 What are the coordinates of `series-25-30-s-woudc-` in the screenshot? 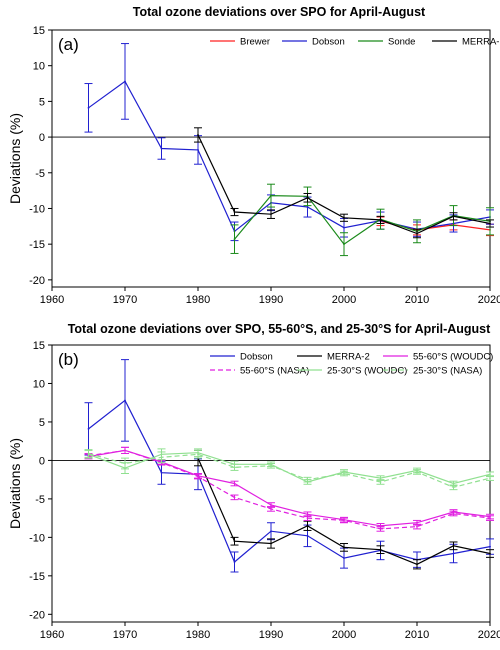 It's located at (289, 467).